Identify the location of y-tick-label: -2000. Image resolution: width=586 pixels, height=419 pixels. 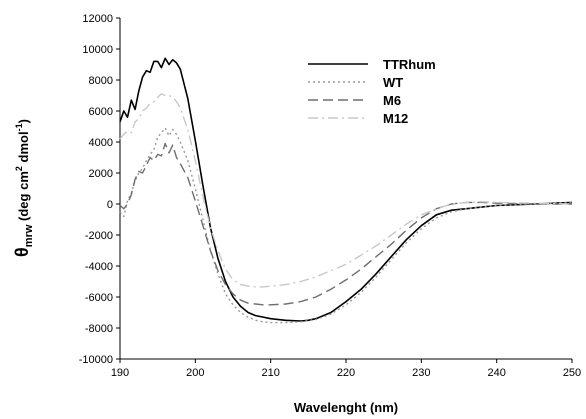
(99, 236).